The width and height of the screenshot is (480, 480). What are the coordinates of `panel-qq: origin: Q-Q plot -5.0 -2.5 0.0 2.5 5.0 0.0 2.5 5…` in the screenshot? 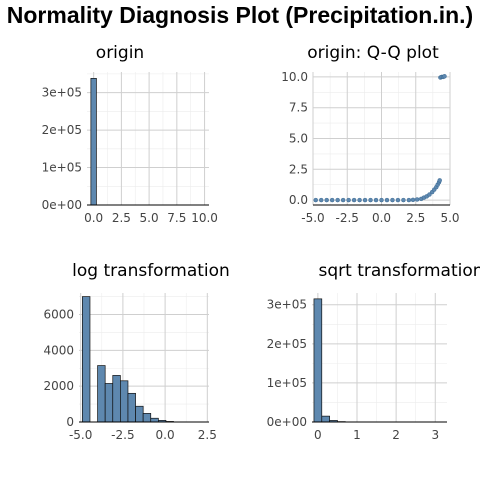 It's located at (370, 134).